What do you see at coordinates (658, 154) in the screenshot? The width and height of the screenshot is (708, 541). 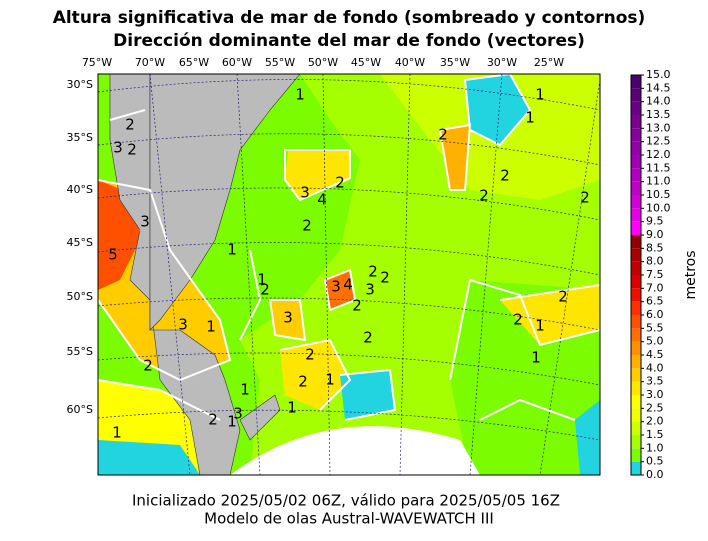 I see `colorbar-tick-label: 12.0` at bounding box center [658, 154].